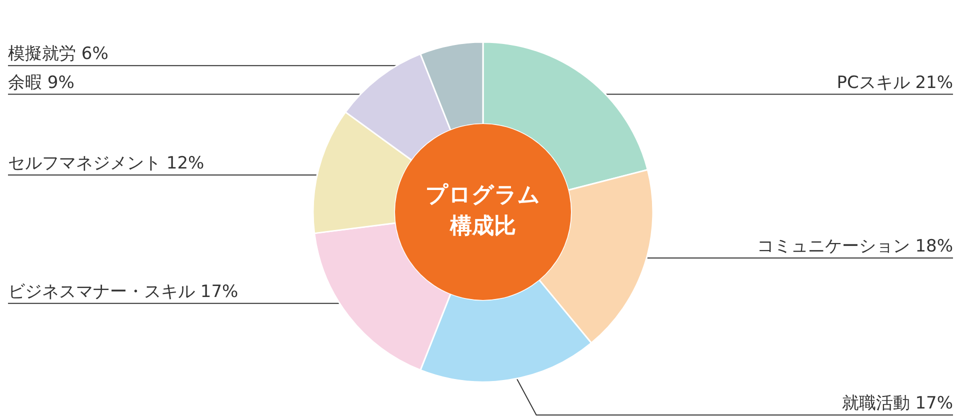 This screenshot has width=961, height=419. I want to click on slice-label: 模擬就労 6%, so click(58, 54).